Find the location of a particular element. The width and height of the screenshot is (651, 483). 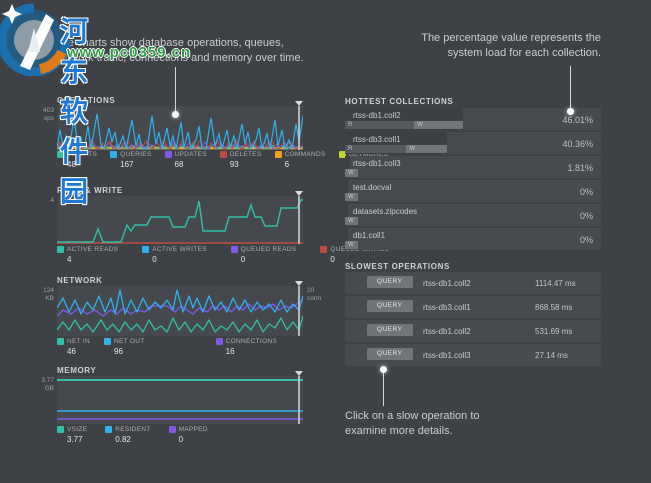

hottest-collection-row: db1.coll1 0% W is located at coordinates (473, 239).